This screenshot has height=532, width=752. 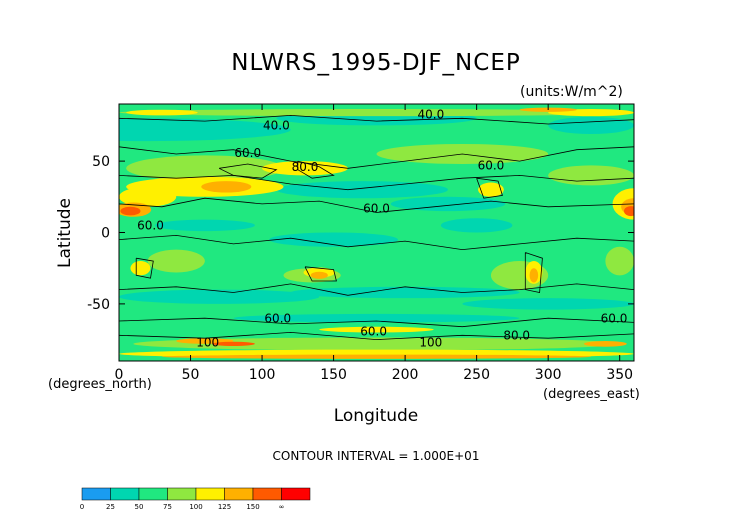 What do you see at coordinates (191, 375) in the screenshot?
I see `x-tick-label: 50` at bounding box center [191, 375].